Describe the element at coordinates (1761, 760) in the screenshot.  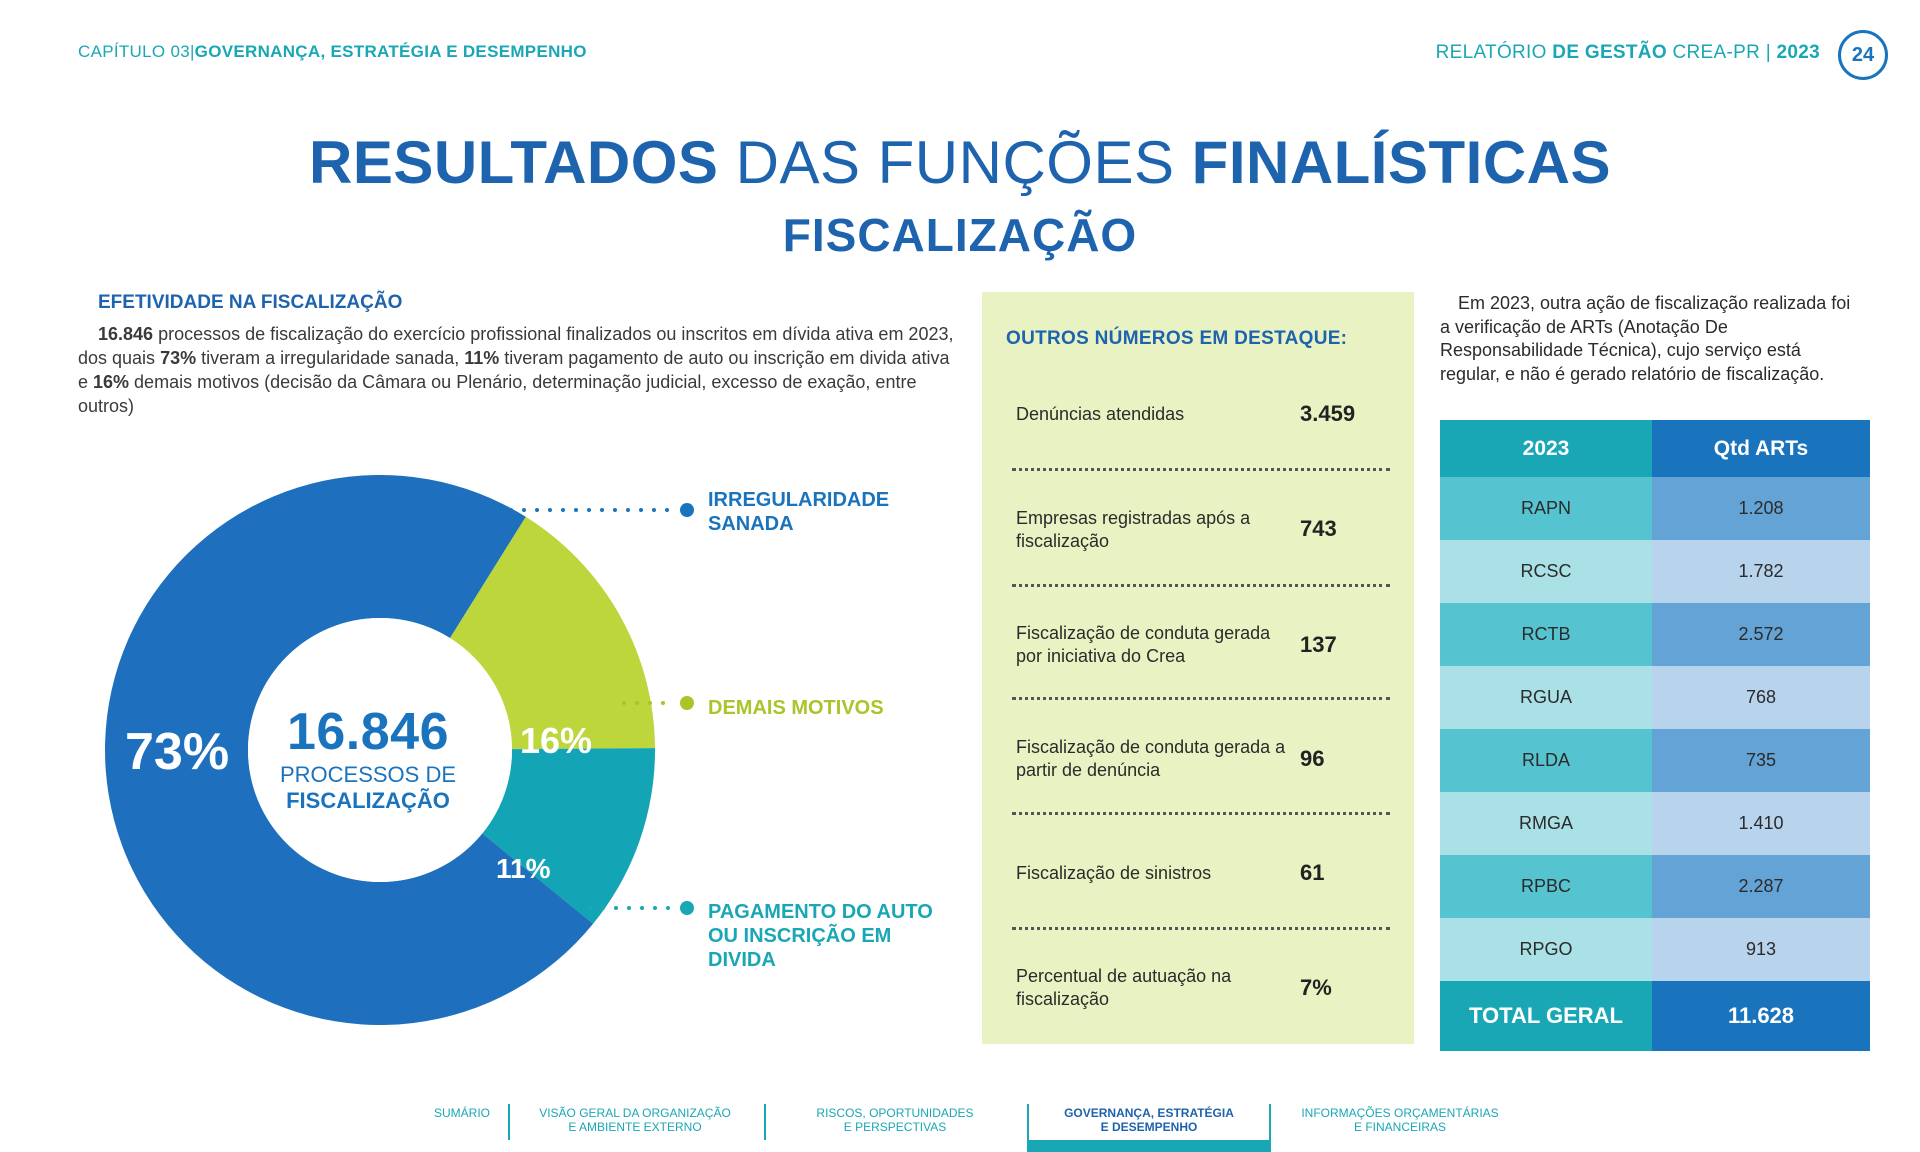
I see `table-cell-qty: 735` at that location.